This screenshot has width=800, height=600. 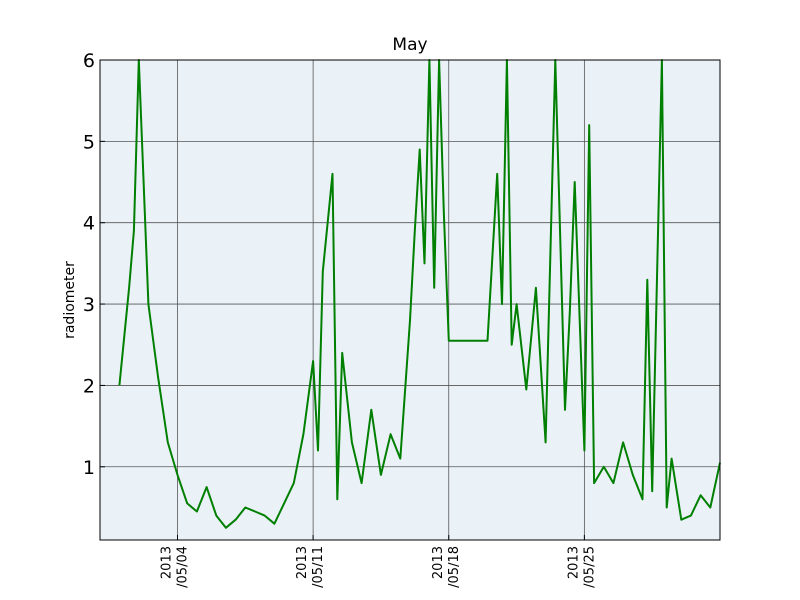 What do you see at coordinates (94, 264) in the screenshot?
I see `y-tick-layer: 1 2 3 4 5 6` at bounding box center [94, 264].